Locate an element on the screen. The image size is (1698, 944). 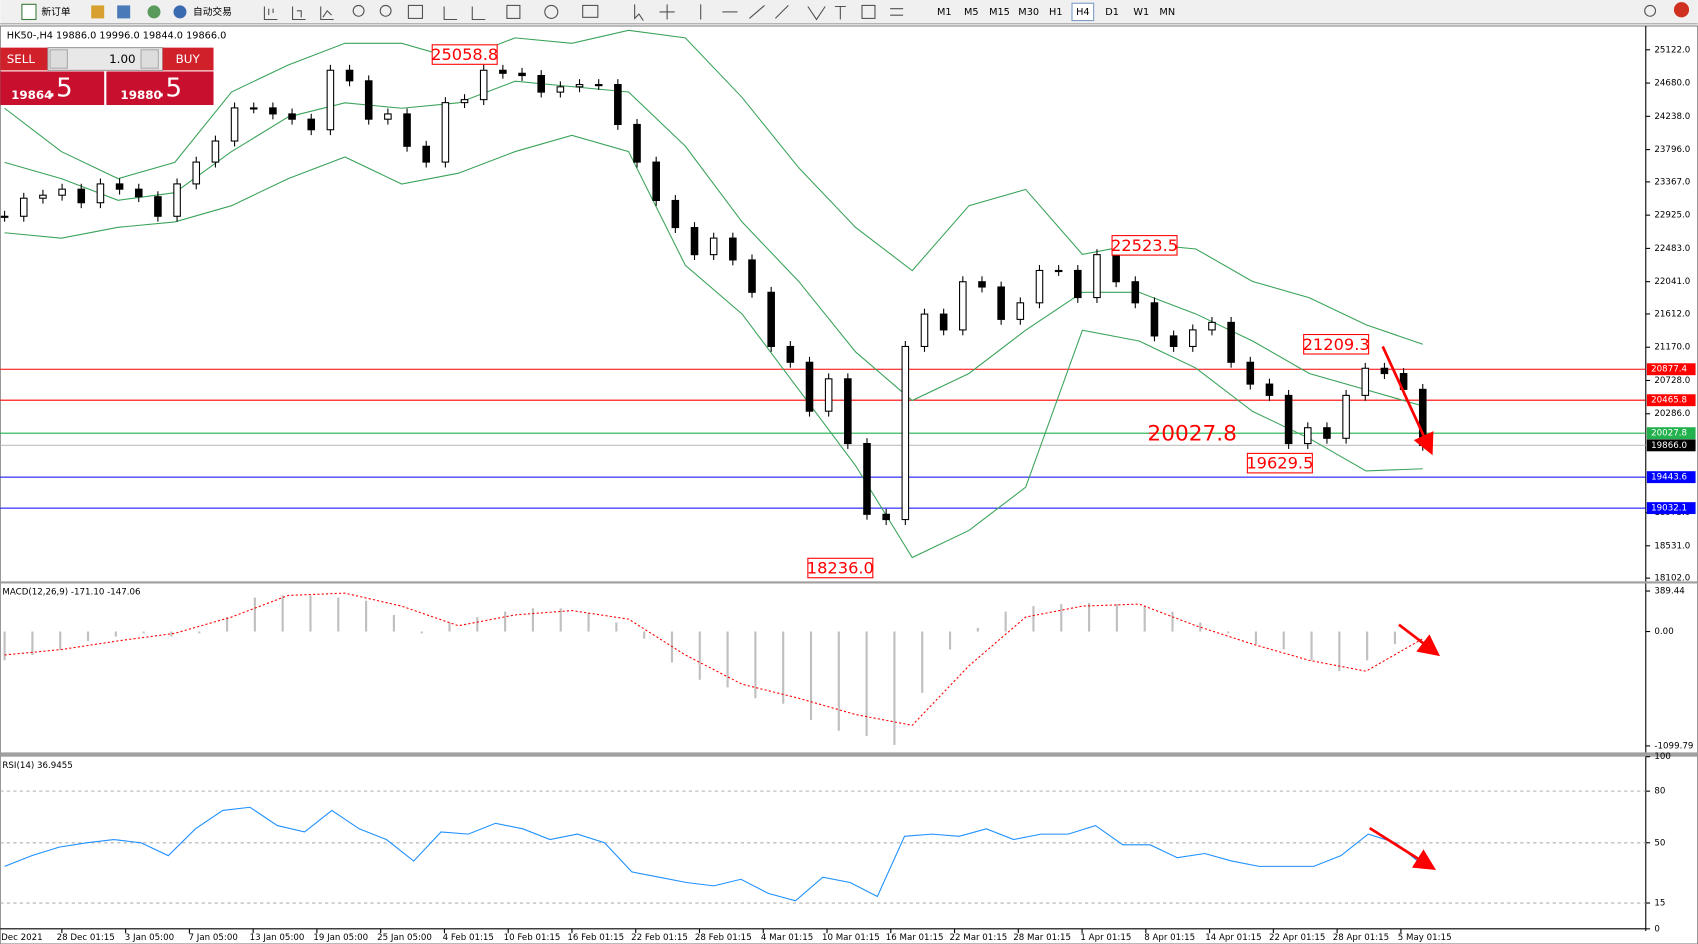
timeframe-button: M1 is located at coordinates (944, 12).